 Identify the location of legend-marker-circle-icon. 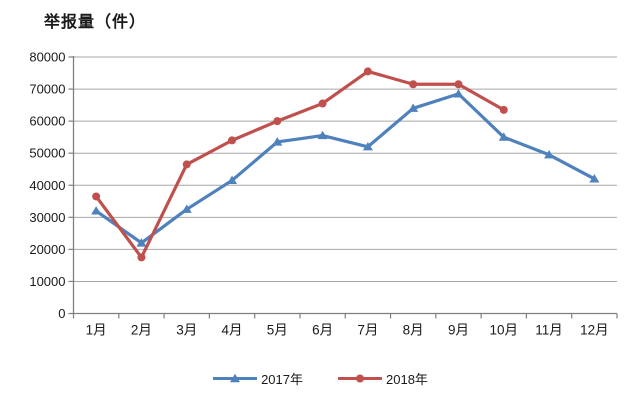
(360, 378).